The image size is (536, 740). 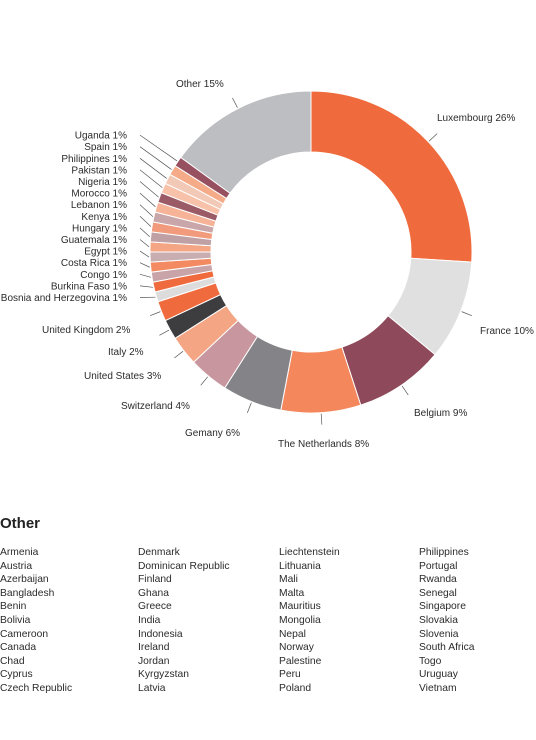 I want to click on other-country-item: Benin, so click(x=13, y=607).